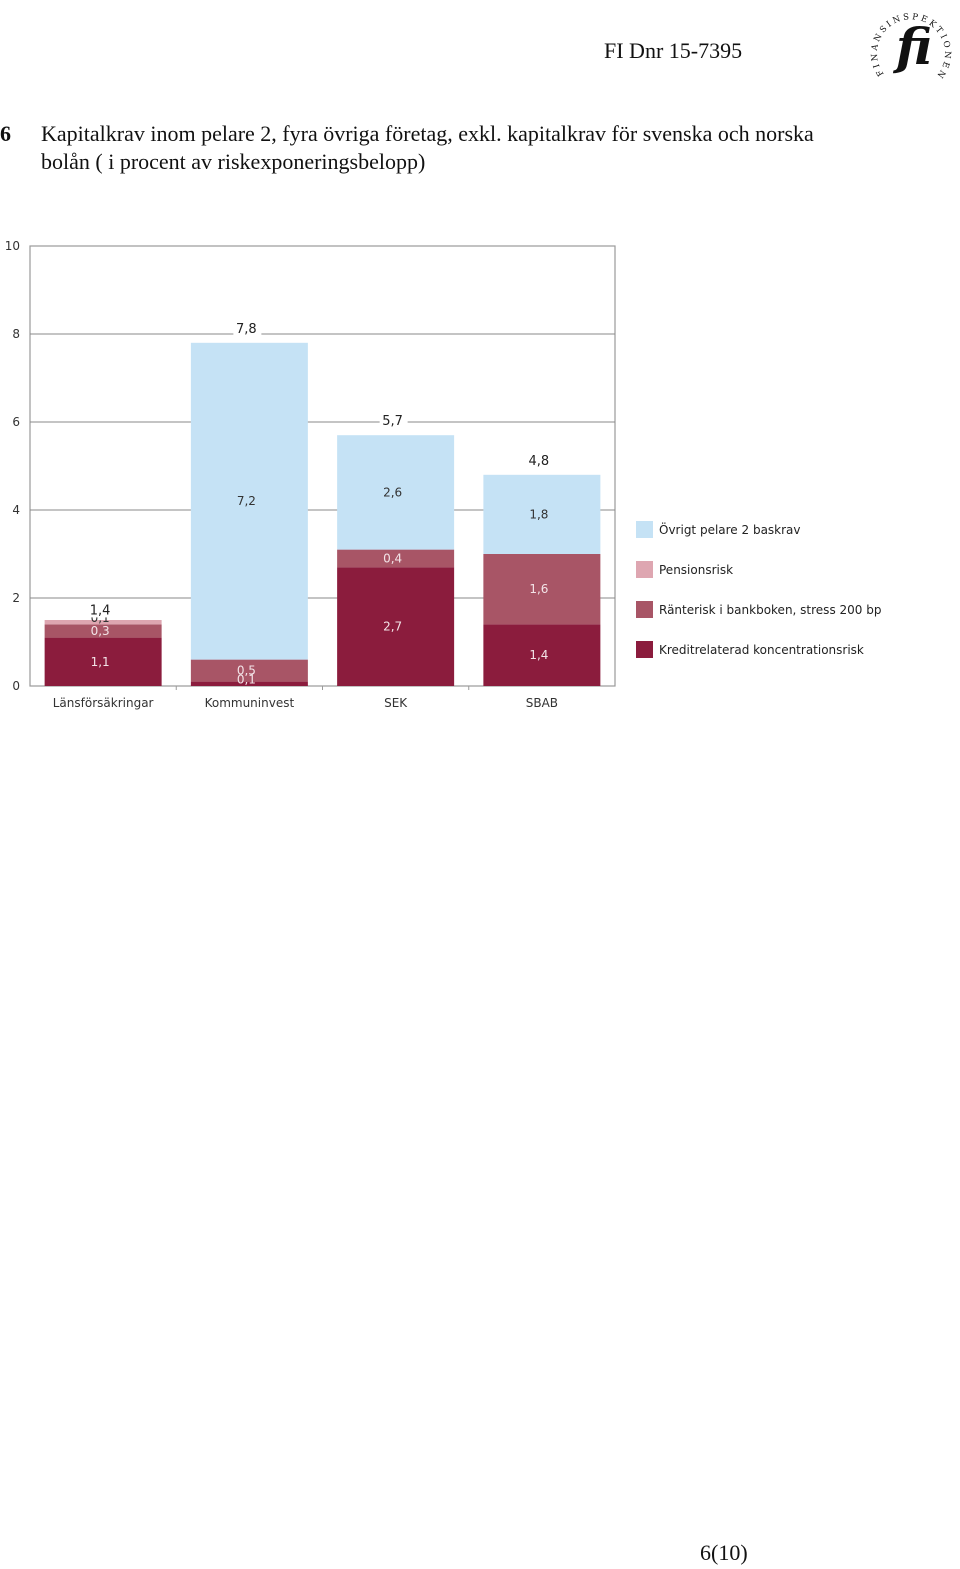 The image size is (960, 1569). I want to click on total-value-label: 1,4, so click(100, 610).